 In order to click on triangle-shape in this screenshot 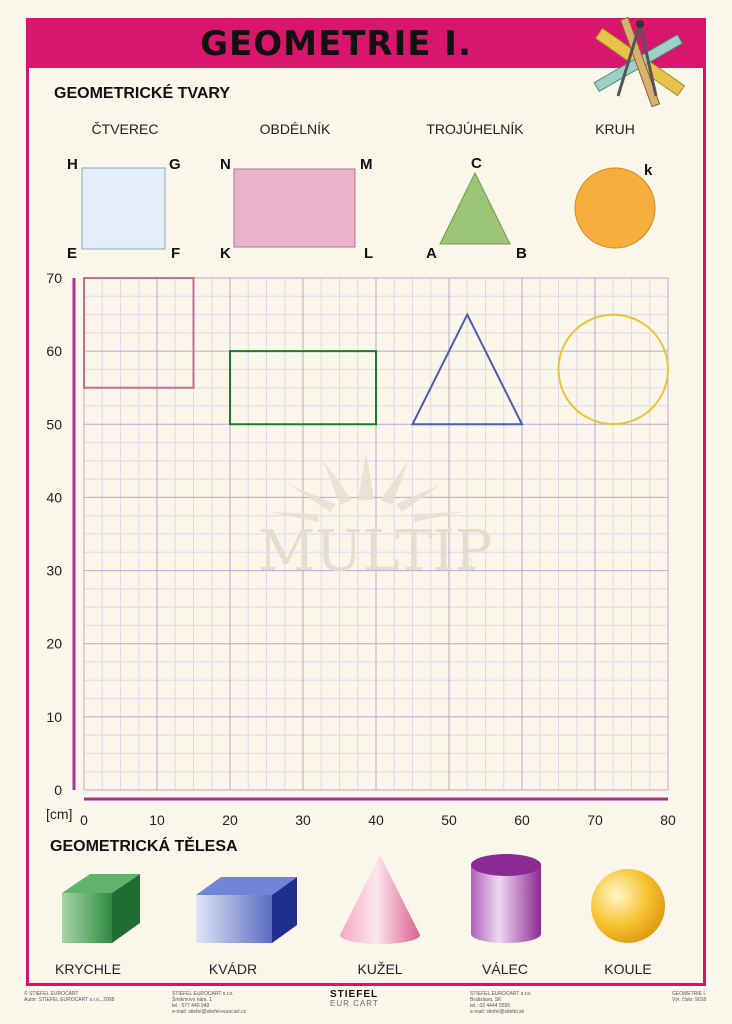, I will do `click(475, 208)`.